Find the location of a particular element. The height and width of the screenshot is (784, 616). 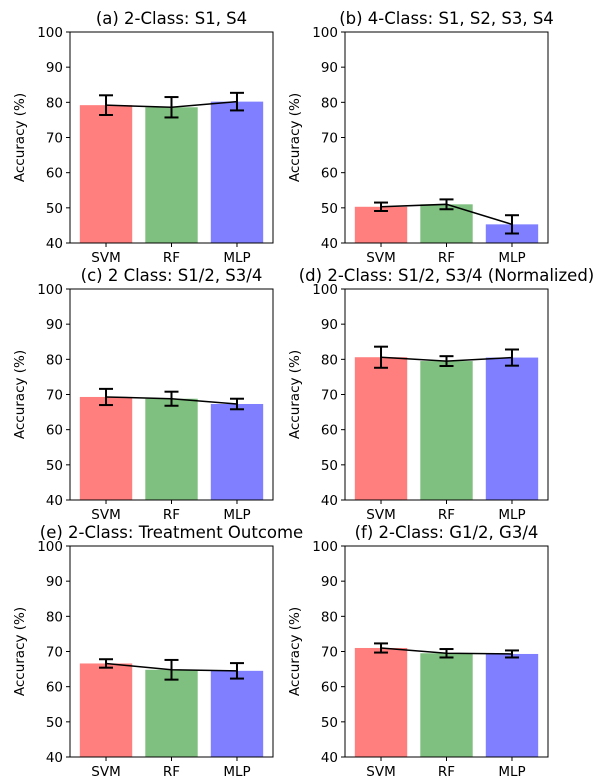

subplot-title: (d) 2-Class: S1/2, S3/4 (Normalized) is located at coordinates (447, 275).